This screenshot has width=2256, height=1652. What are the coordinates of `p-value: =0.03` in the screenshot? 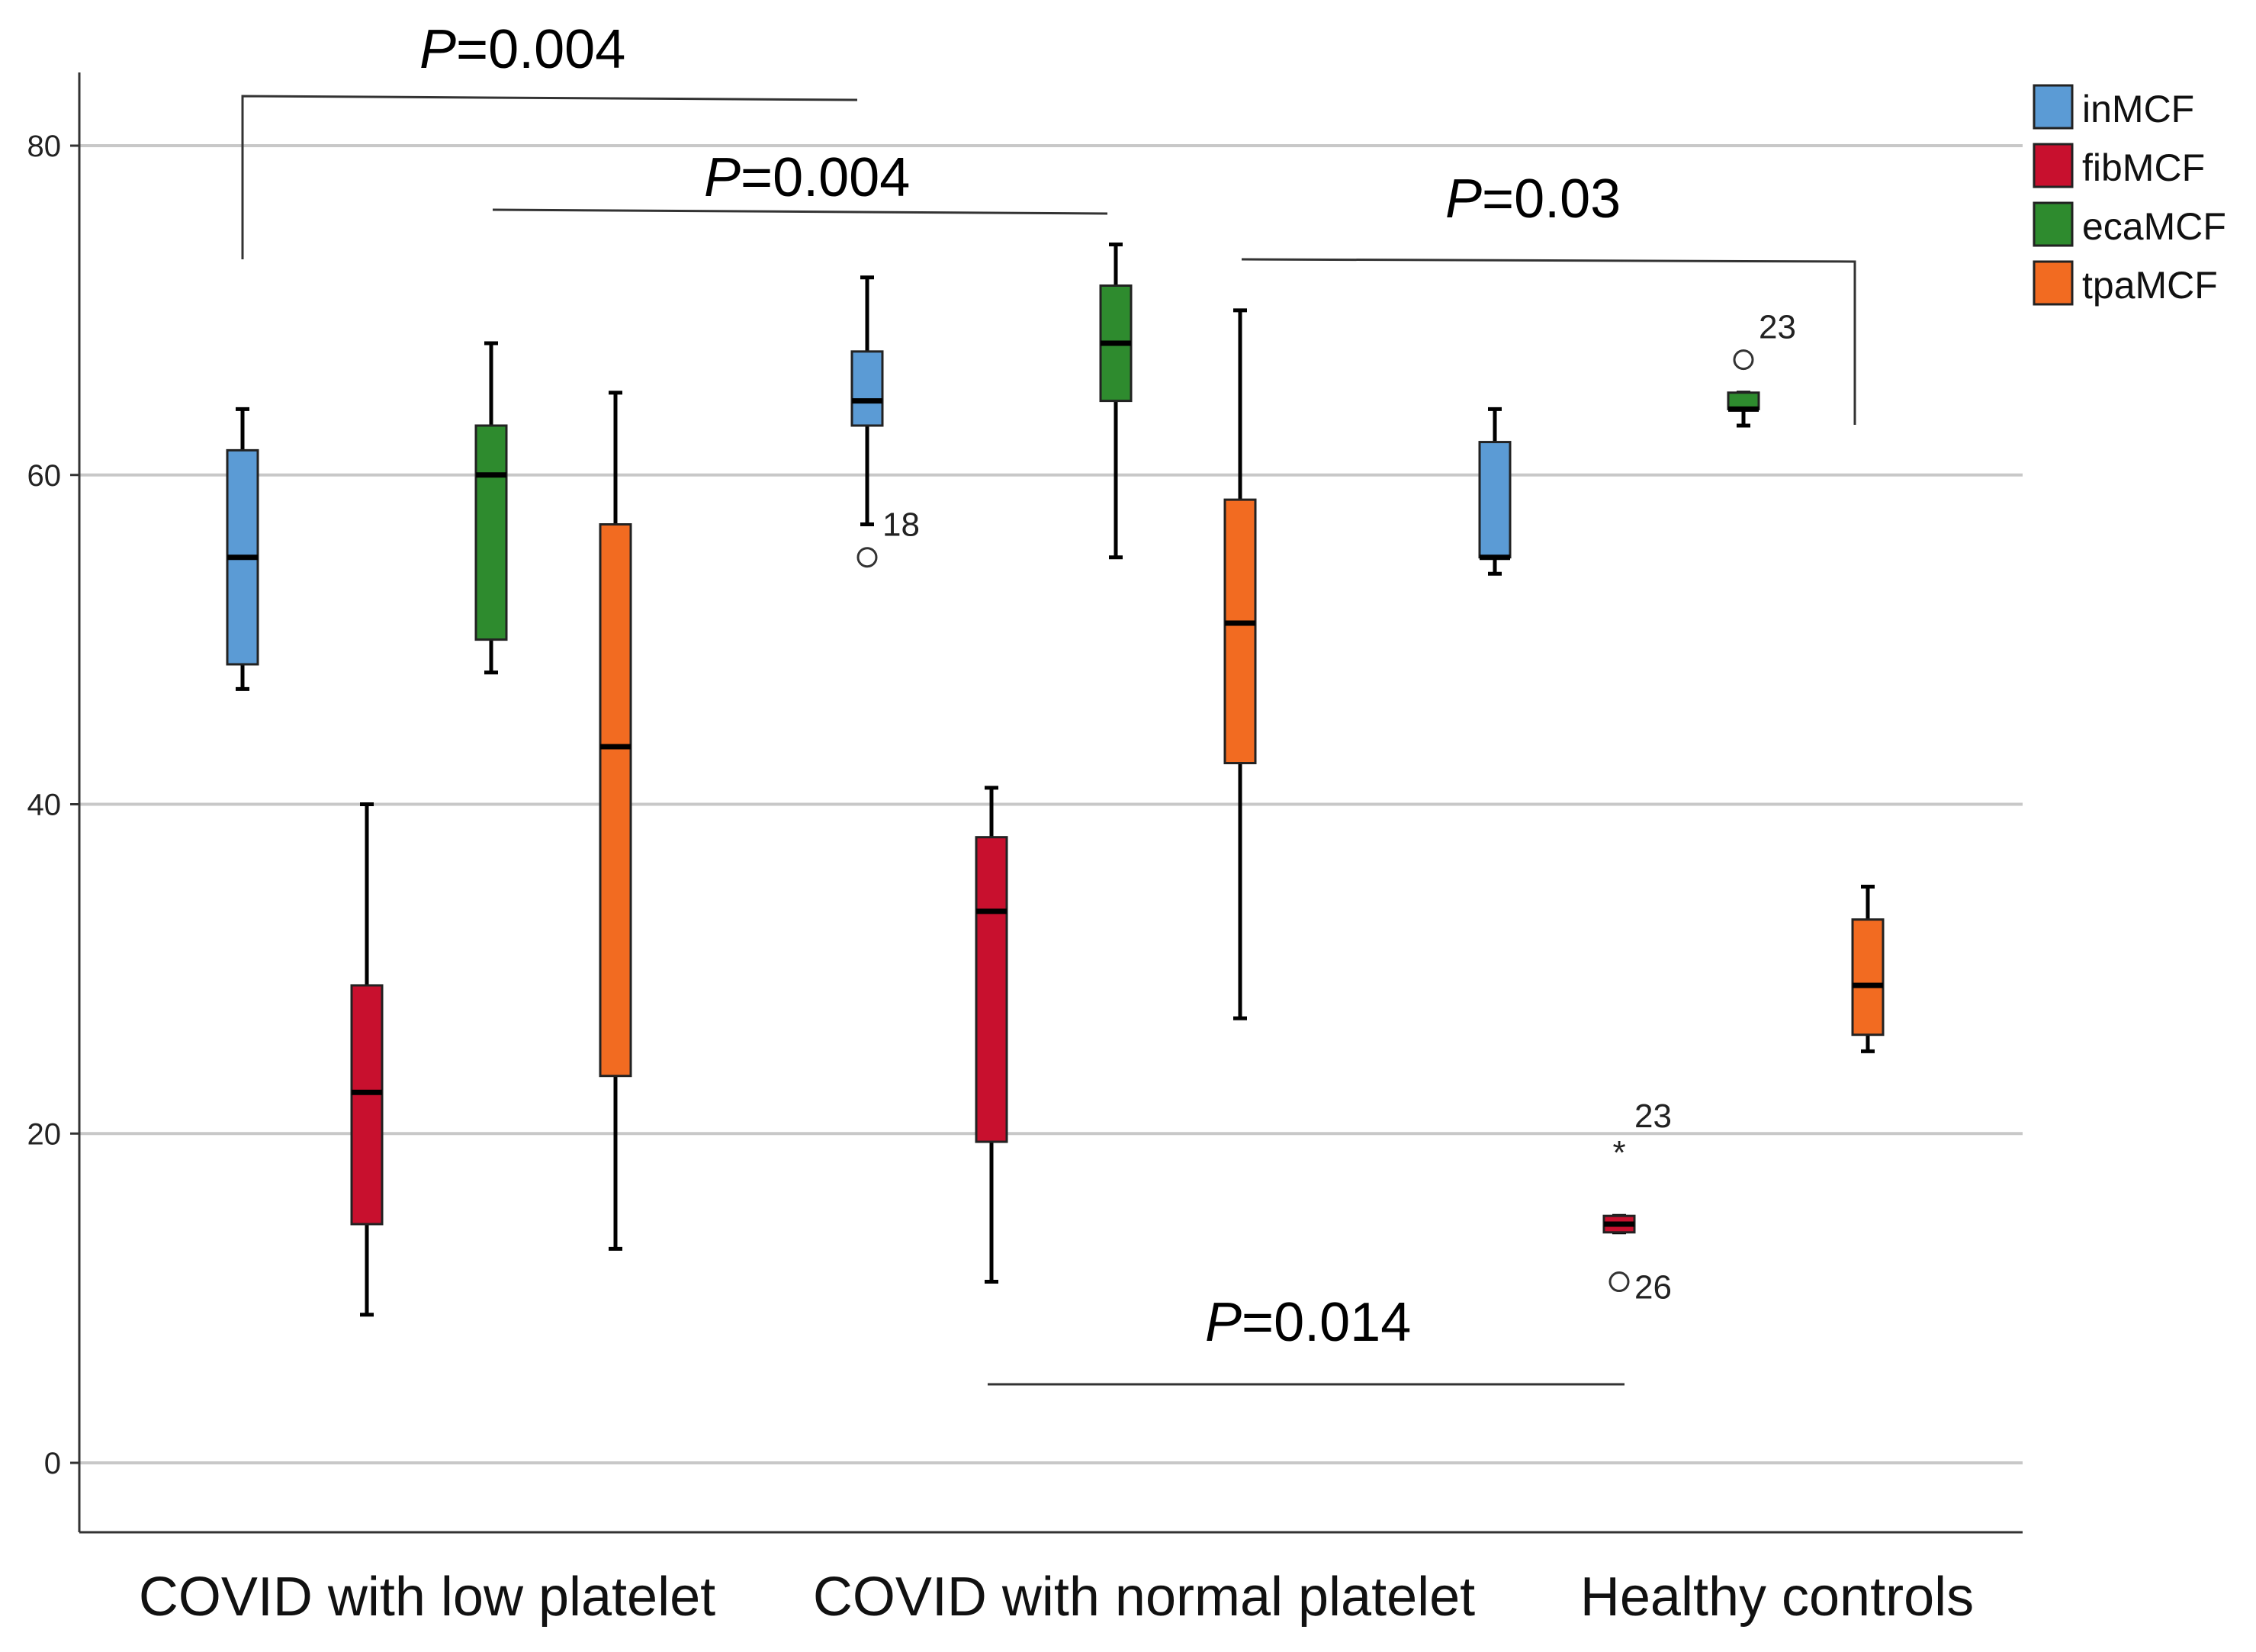 It's located at (1551, 200).